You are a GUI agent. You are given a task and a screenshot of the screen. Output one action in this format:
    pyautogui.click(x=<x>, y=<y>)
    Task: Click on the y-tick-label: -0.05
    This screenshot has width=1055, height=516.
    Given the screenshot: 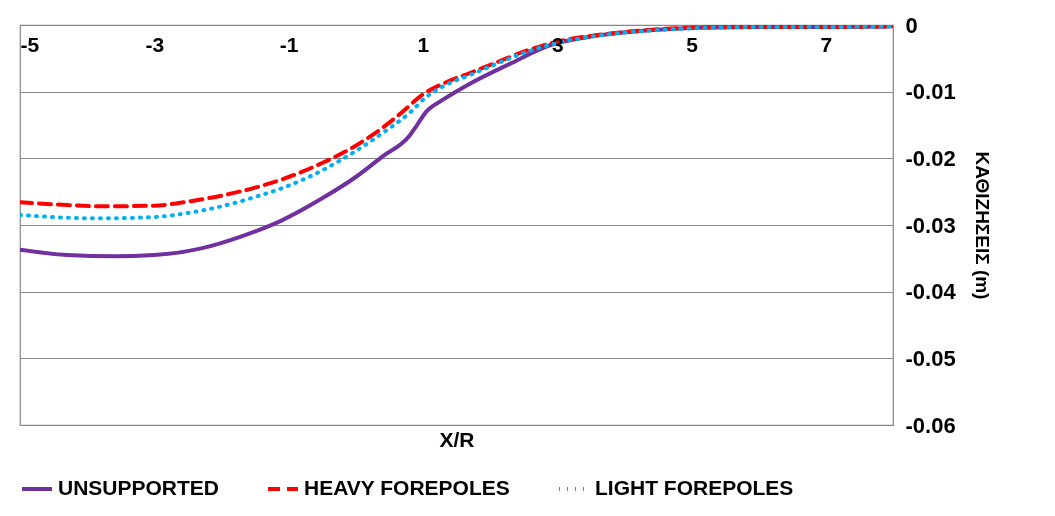 What is the action you would take?
    pyautogui.click(x=930, y=358)
    